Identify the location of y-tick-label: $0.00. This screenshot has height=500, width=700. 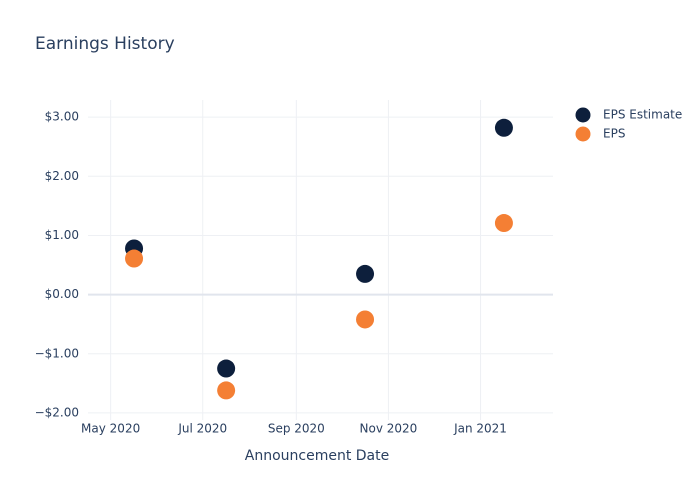
(62, 294).